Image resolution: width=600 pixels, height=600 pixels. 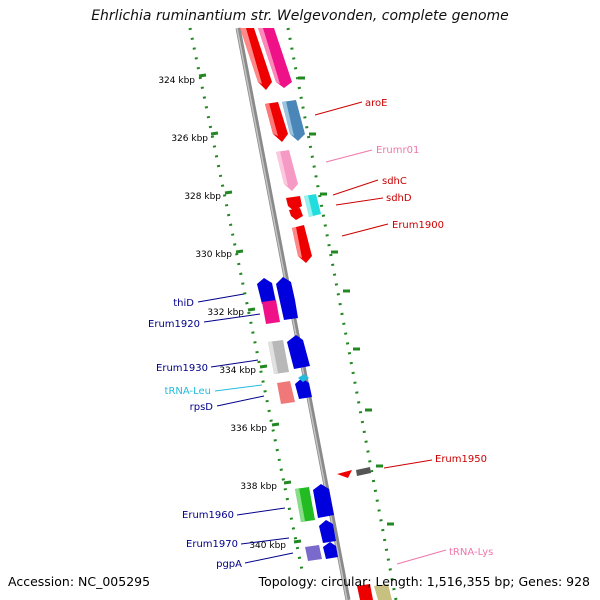 What do you see at coordinates (225, 313) in the screenshot?
I see `tick-label-332: 332 kbp` at bounding box center [225, 313].